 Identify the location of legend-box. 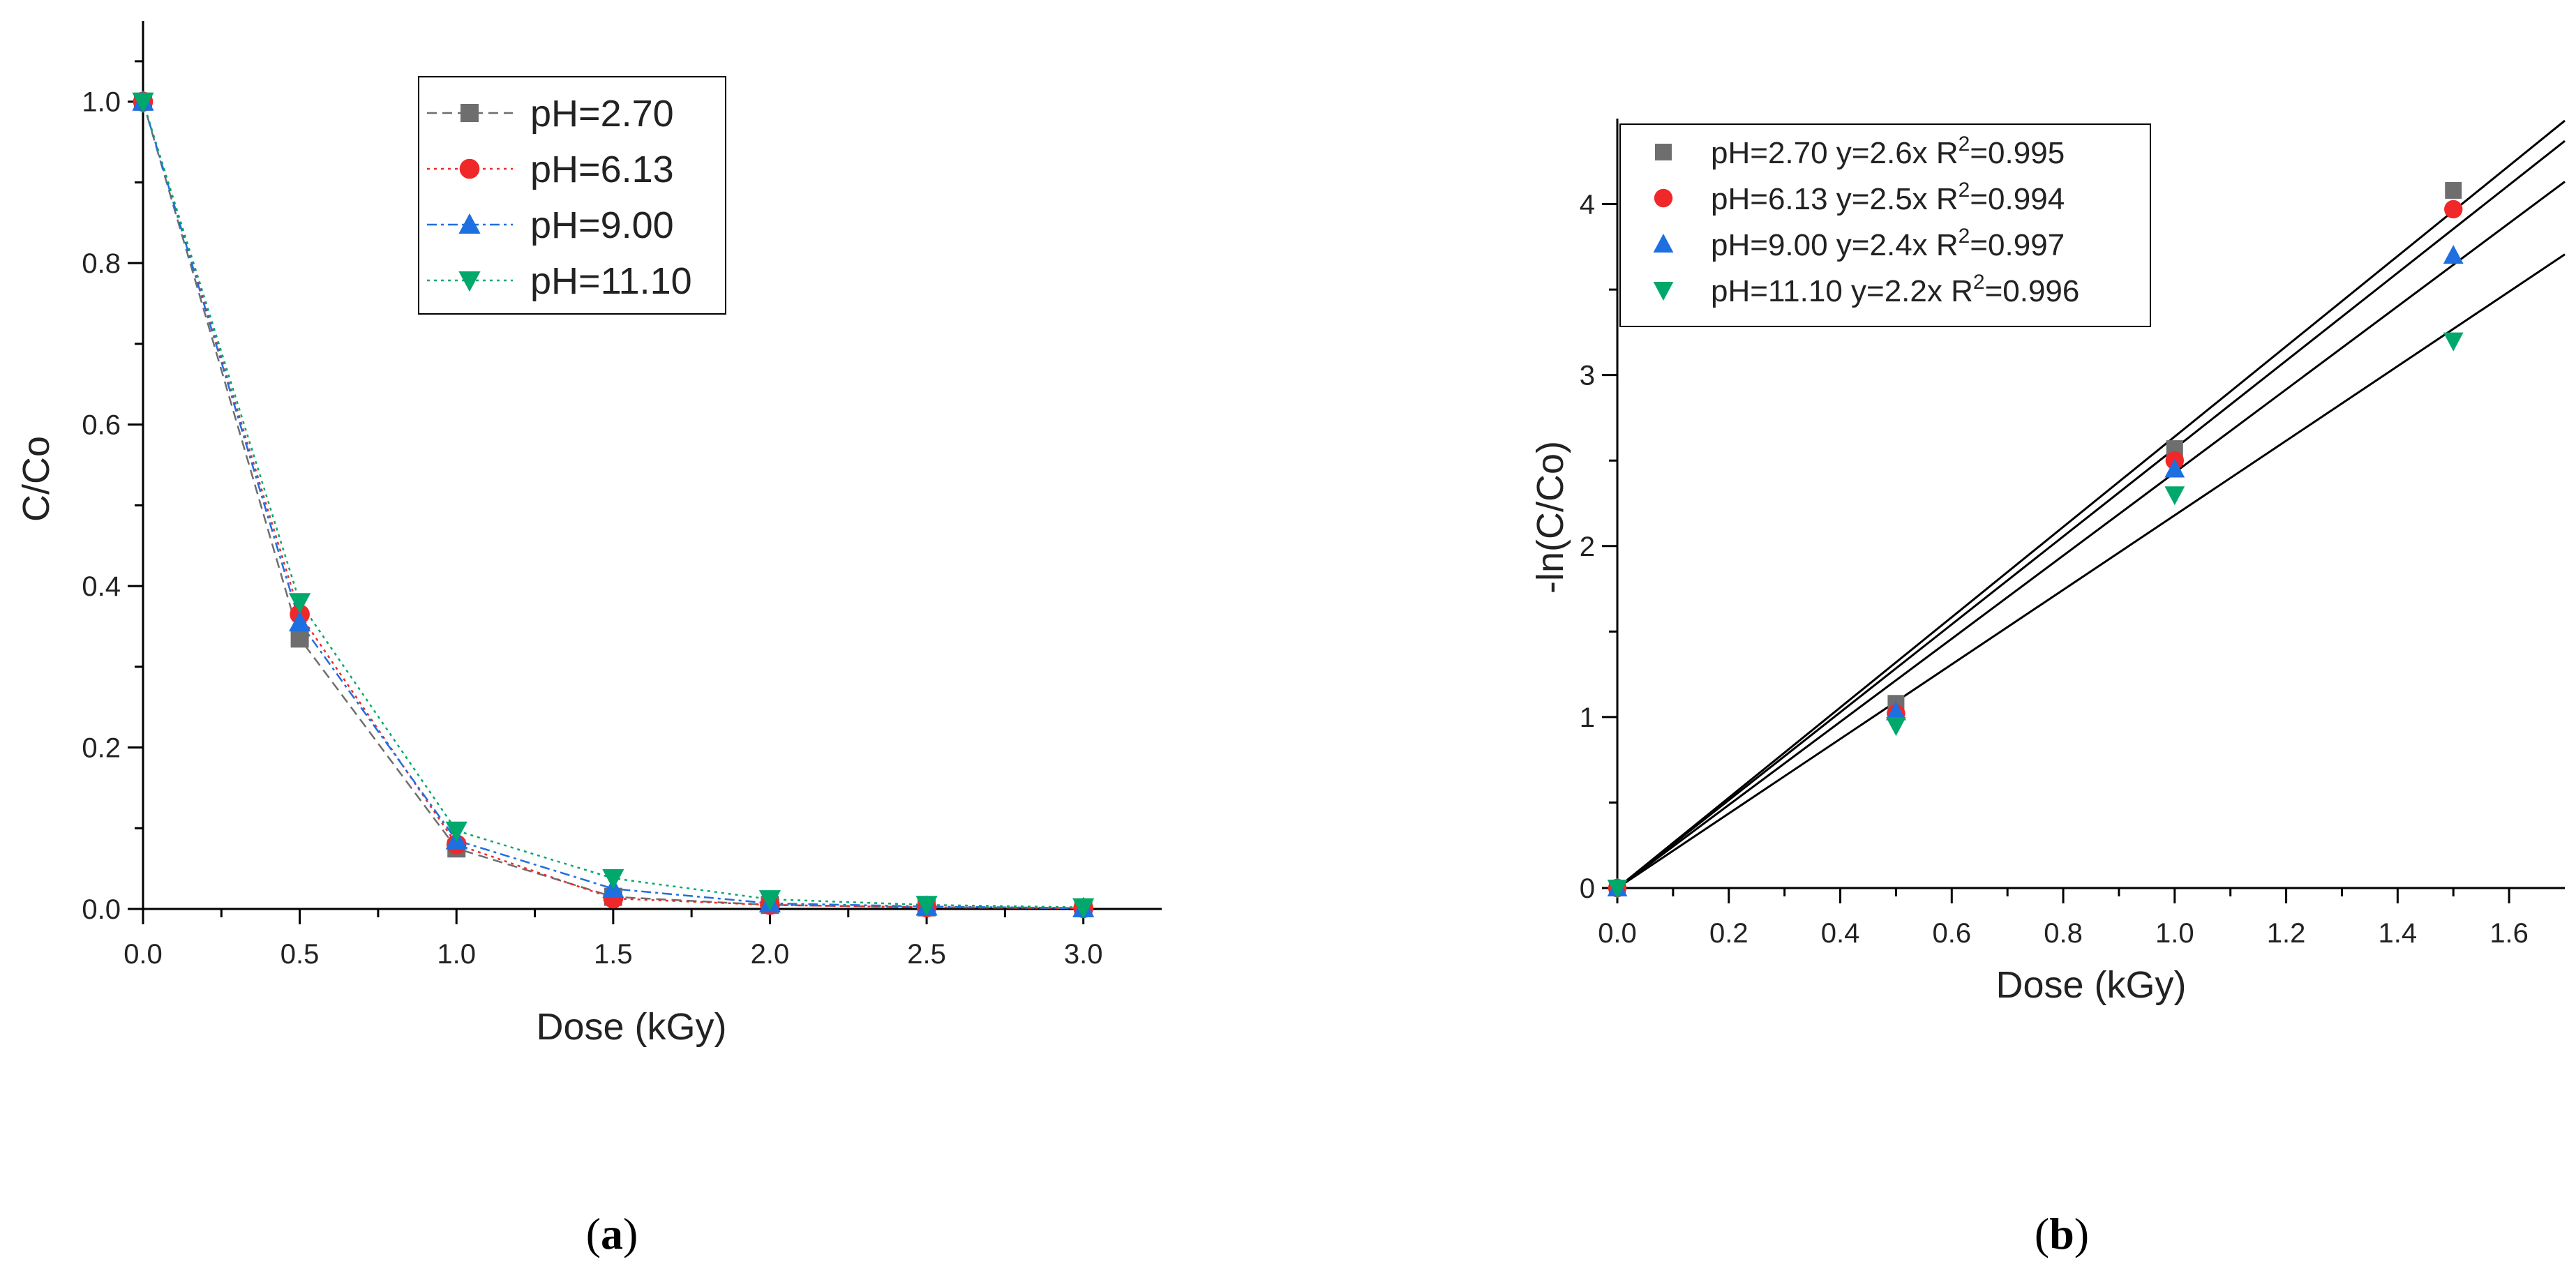
(1885, 225).